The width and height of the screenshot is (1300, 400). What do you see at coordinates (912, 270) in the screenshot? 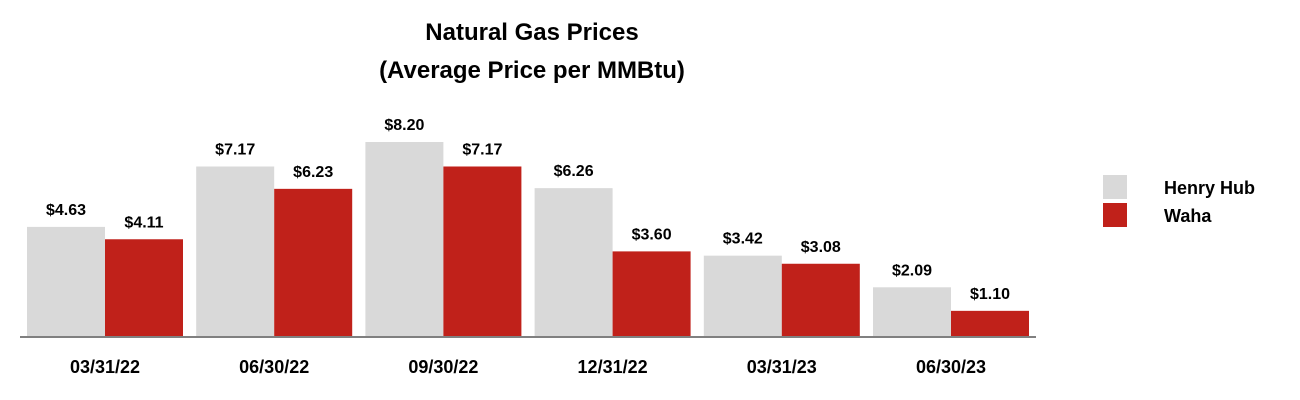
I see `data-label-henry-hub-06-30-23: $2.09` at bounding box center [912, 270].